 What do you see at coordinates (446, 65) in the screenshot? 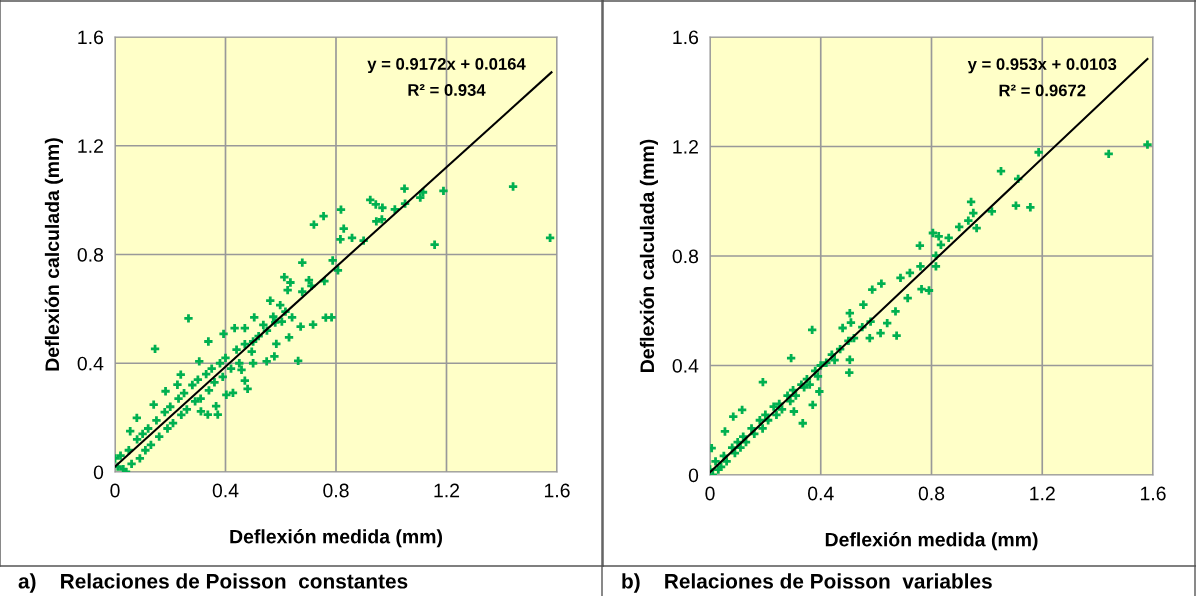
I see `annotation: y = 0.9172x + 0.0164` at bounding box center [446, 65].